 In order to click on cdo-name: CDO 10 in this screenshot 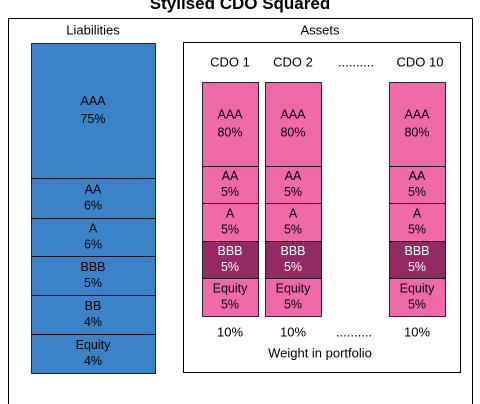, I will do `click(420, 61)`.